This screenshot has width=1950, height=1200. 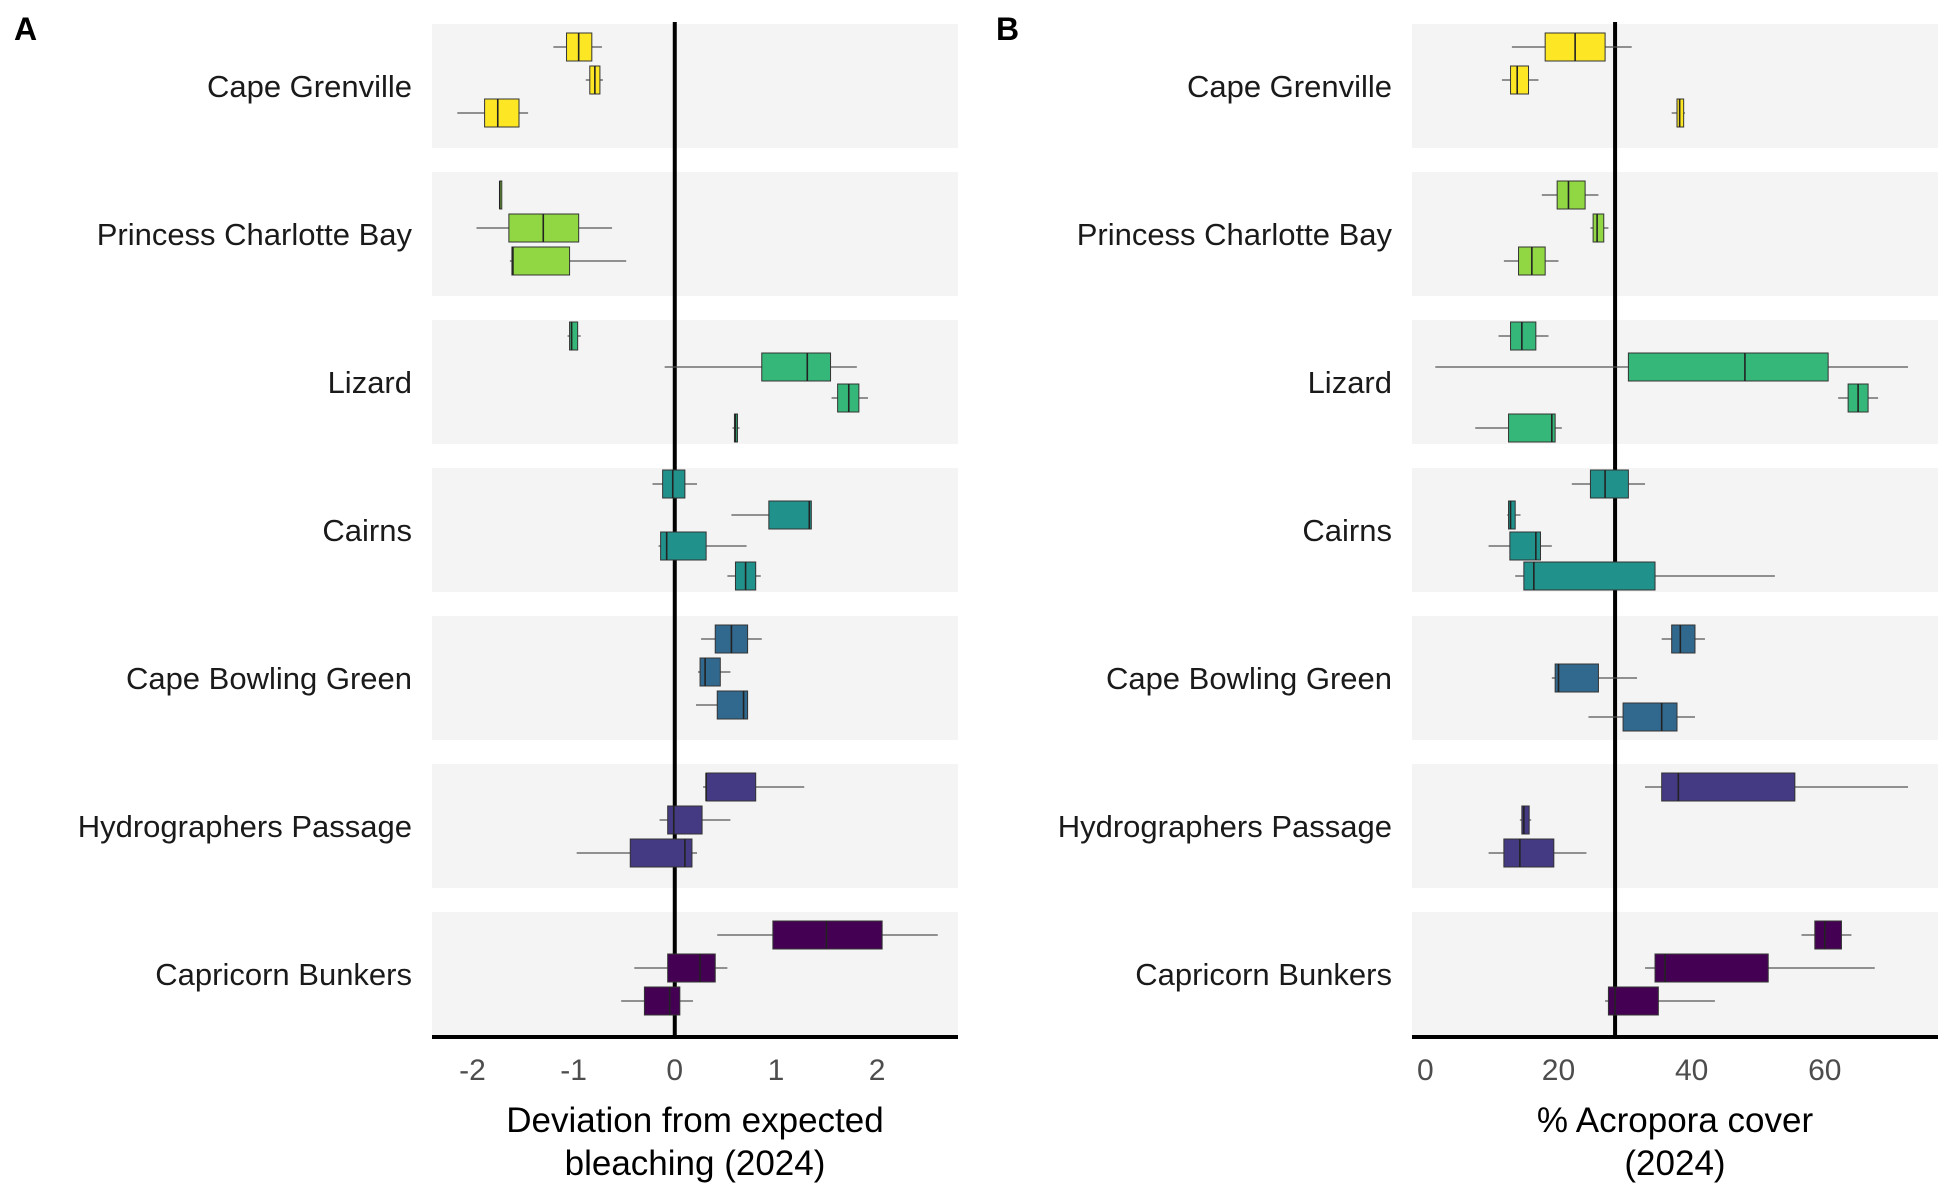 I want to click on region-label: Lizard, so click(x=370, y=382).